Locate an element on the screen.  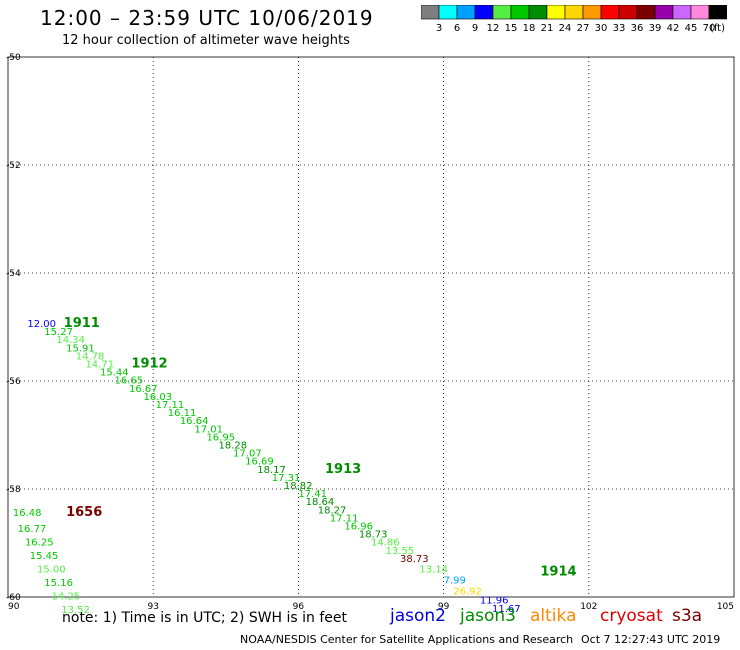
colorbar-label: 70 is located at coordinates (709, 28).